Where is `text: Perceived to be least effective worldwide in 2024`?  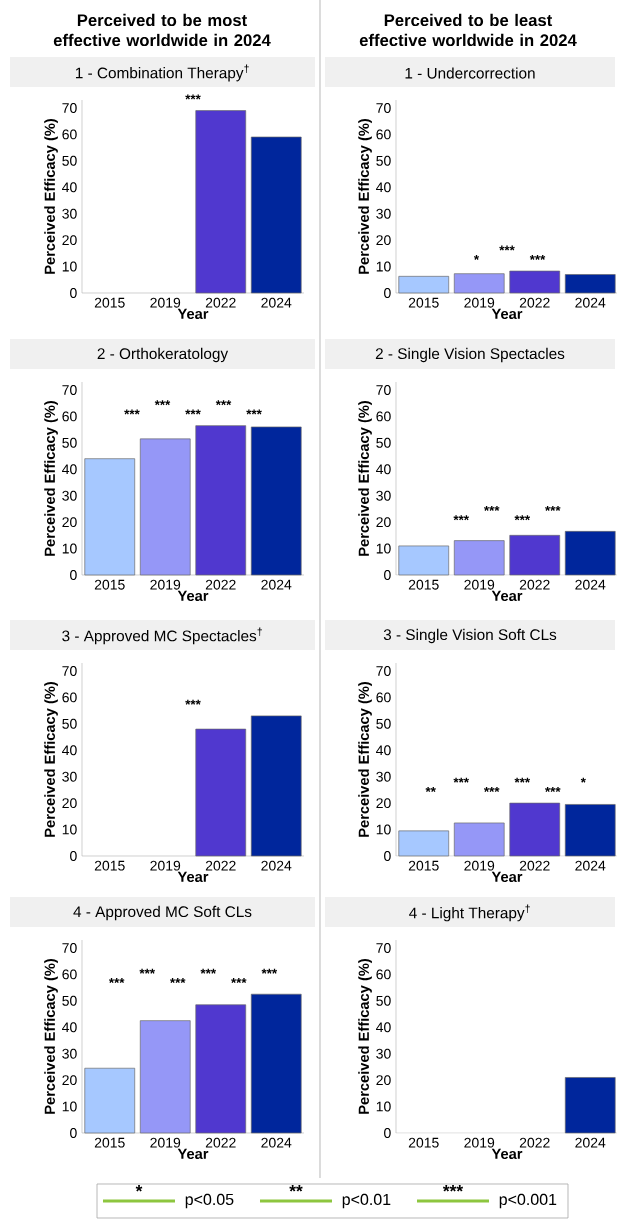 text: Perceived to be least effective worldwide in 2024 is located at coordinates (468, 30).